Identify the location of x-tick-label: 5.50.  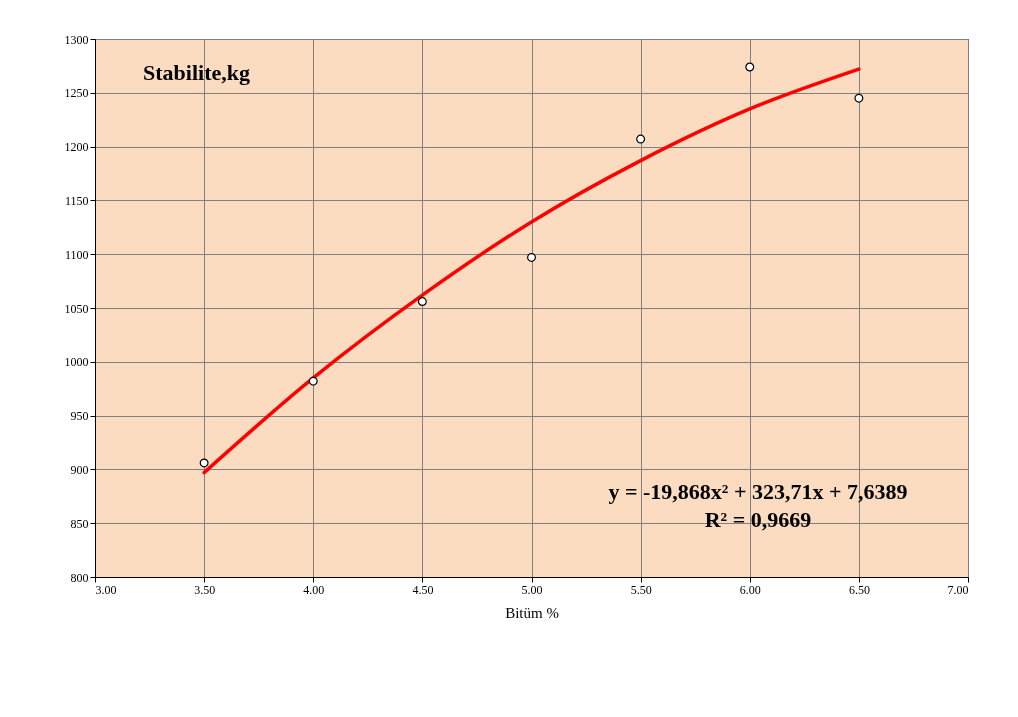
(641, 589).